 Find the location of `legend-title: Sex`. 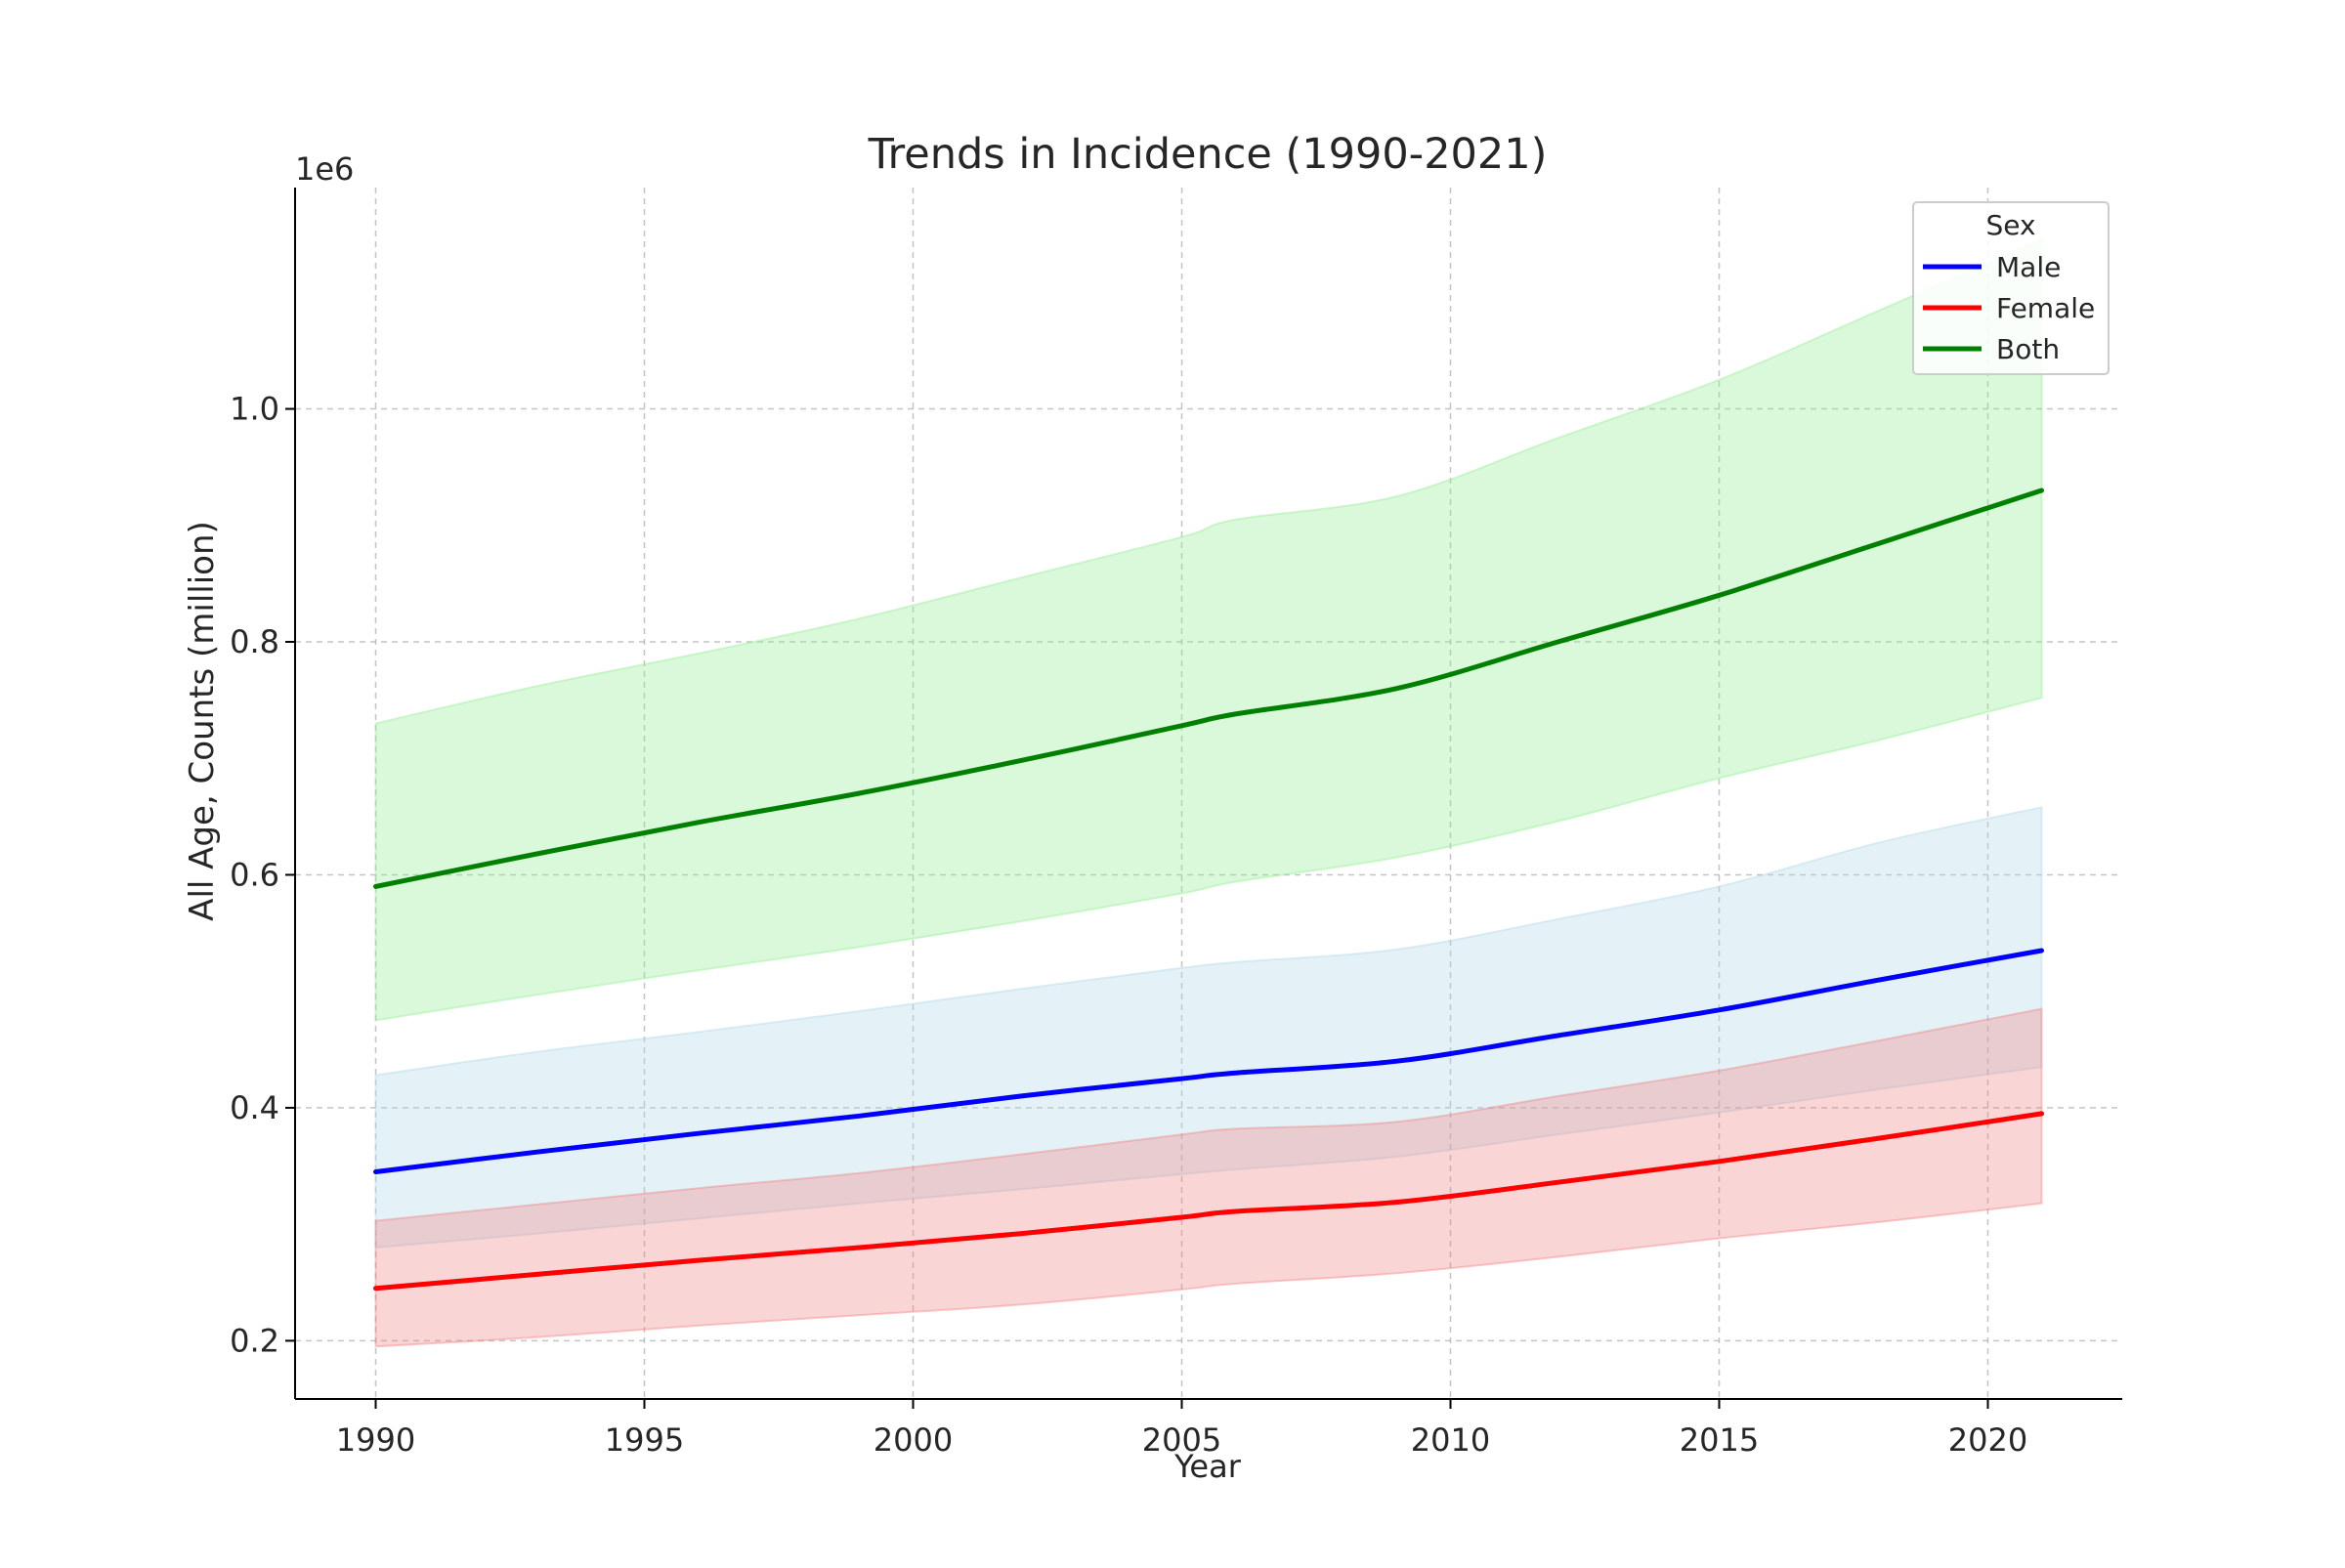

legend-title: Sex is located at coordinates (2010, 225).